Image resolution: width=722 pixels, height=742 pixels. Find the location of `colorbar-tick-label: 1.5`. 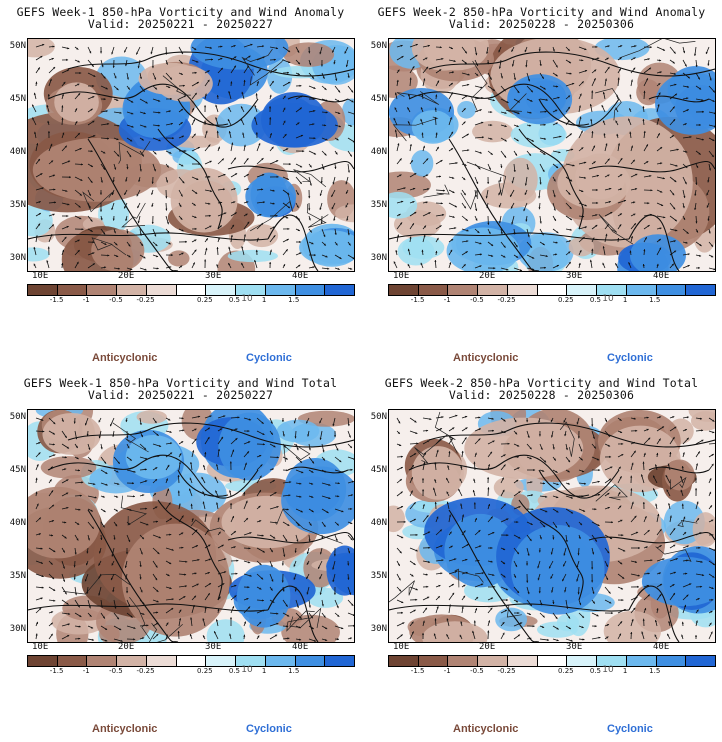

colorbar-tick-label: 1.5 is located at coordinates (294, 300).